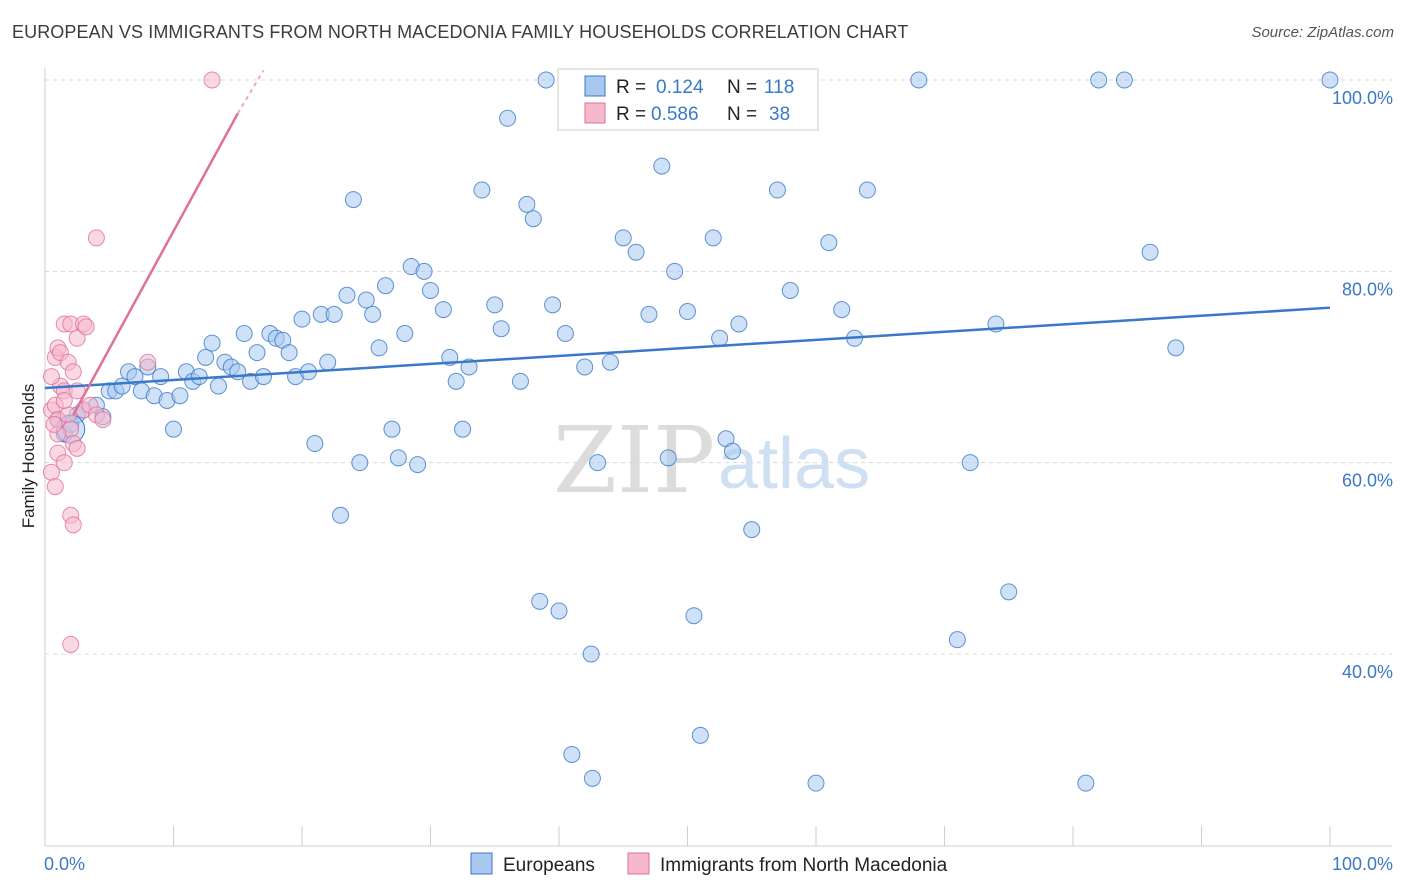  What do you see at coordinates (1322, 32) in the screenshot?
I see `source-credit: Source: ZipAtlas.com` at bounding box center [1322, 32].